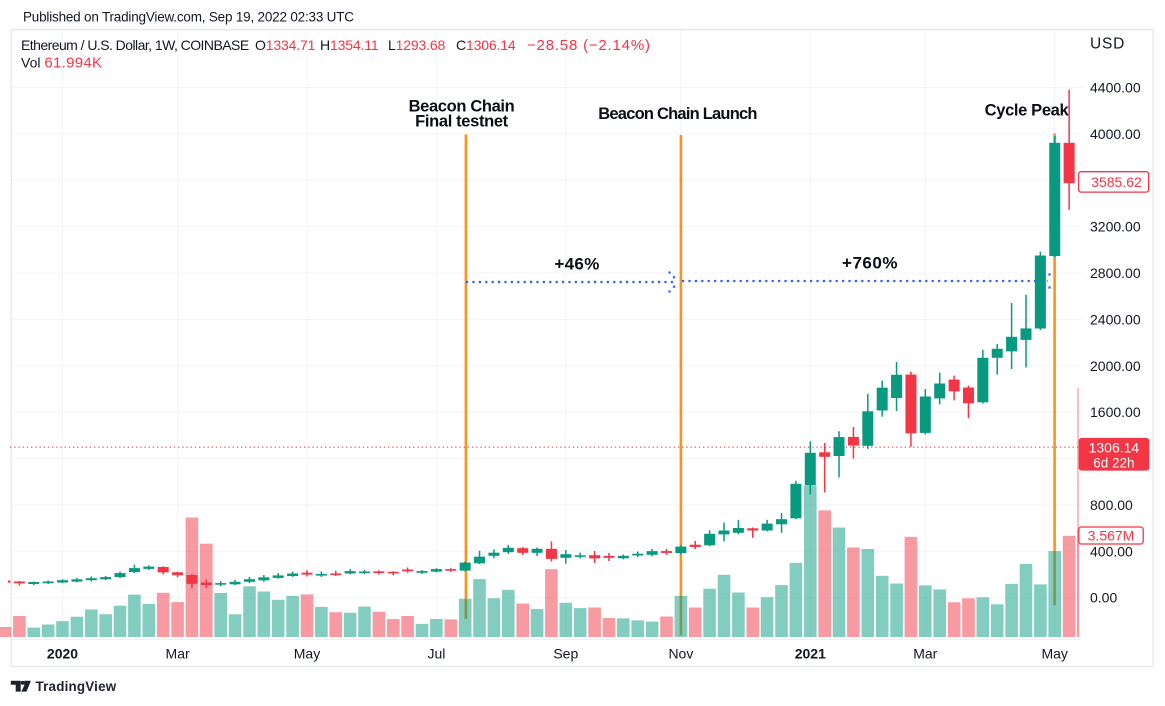  What do you see at coordinates (135, 45) in the screenshot?
I see `svg-text:Ethereum / U.S. Dollar, 1W, CO: Ethereum / U.S. Dollar, 1W, COINBASE` at bounding box center [135, 45].